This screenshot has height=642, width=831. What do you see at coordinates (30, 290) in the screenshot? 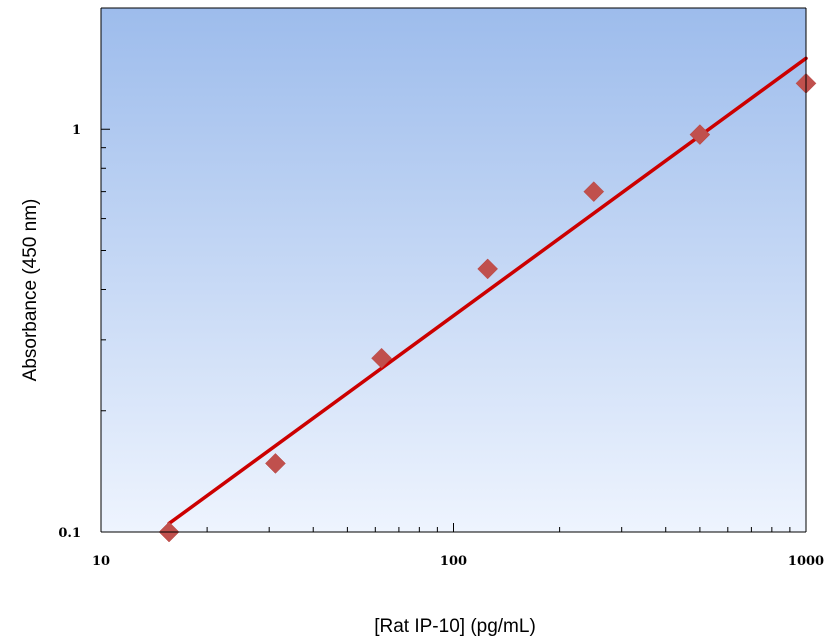
I see `y-axis-title: Absorbance (450 nm)` at bounding box center [30, 290].